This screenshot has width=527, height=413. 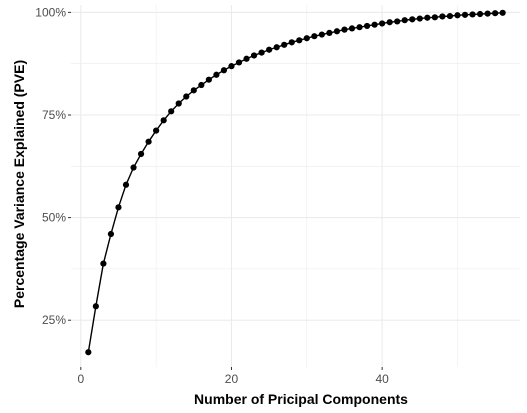 What do you see at coordinates (54, 320) in the screenshot?
I see `y-tick-label: 25%` at bounding box center [54, 320].